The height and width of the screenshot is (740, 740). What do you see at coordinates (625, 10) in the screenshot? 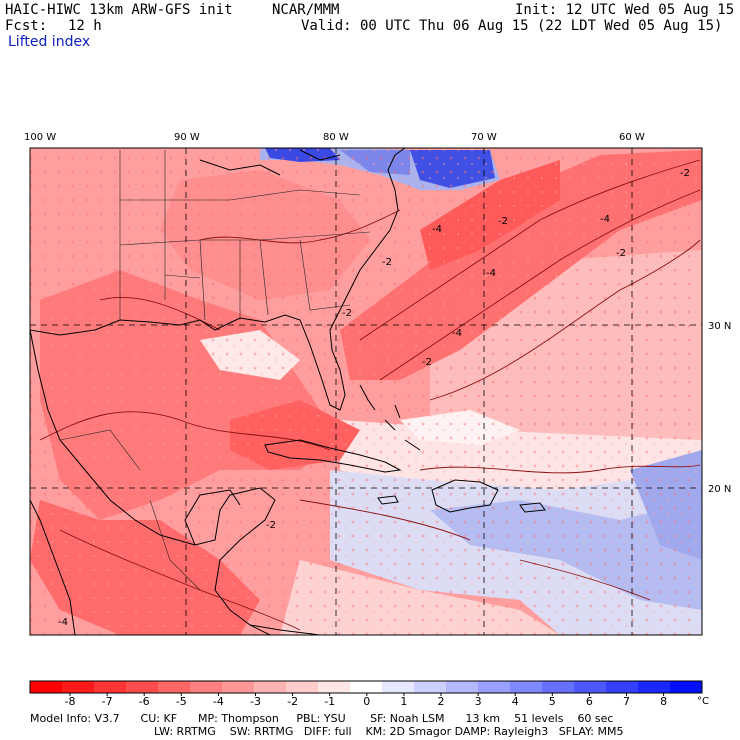
I see `init-time: Init: 12 UTC Wed 05 Aug 15` at bounding box center [625, 10].